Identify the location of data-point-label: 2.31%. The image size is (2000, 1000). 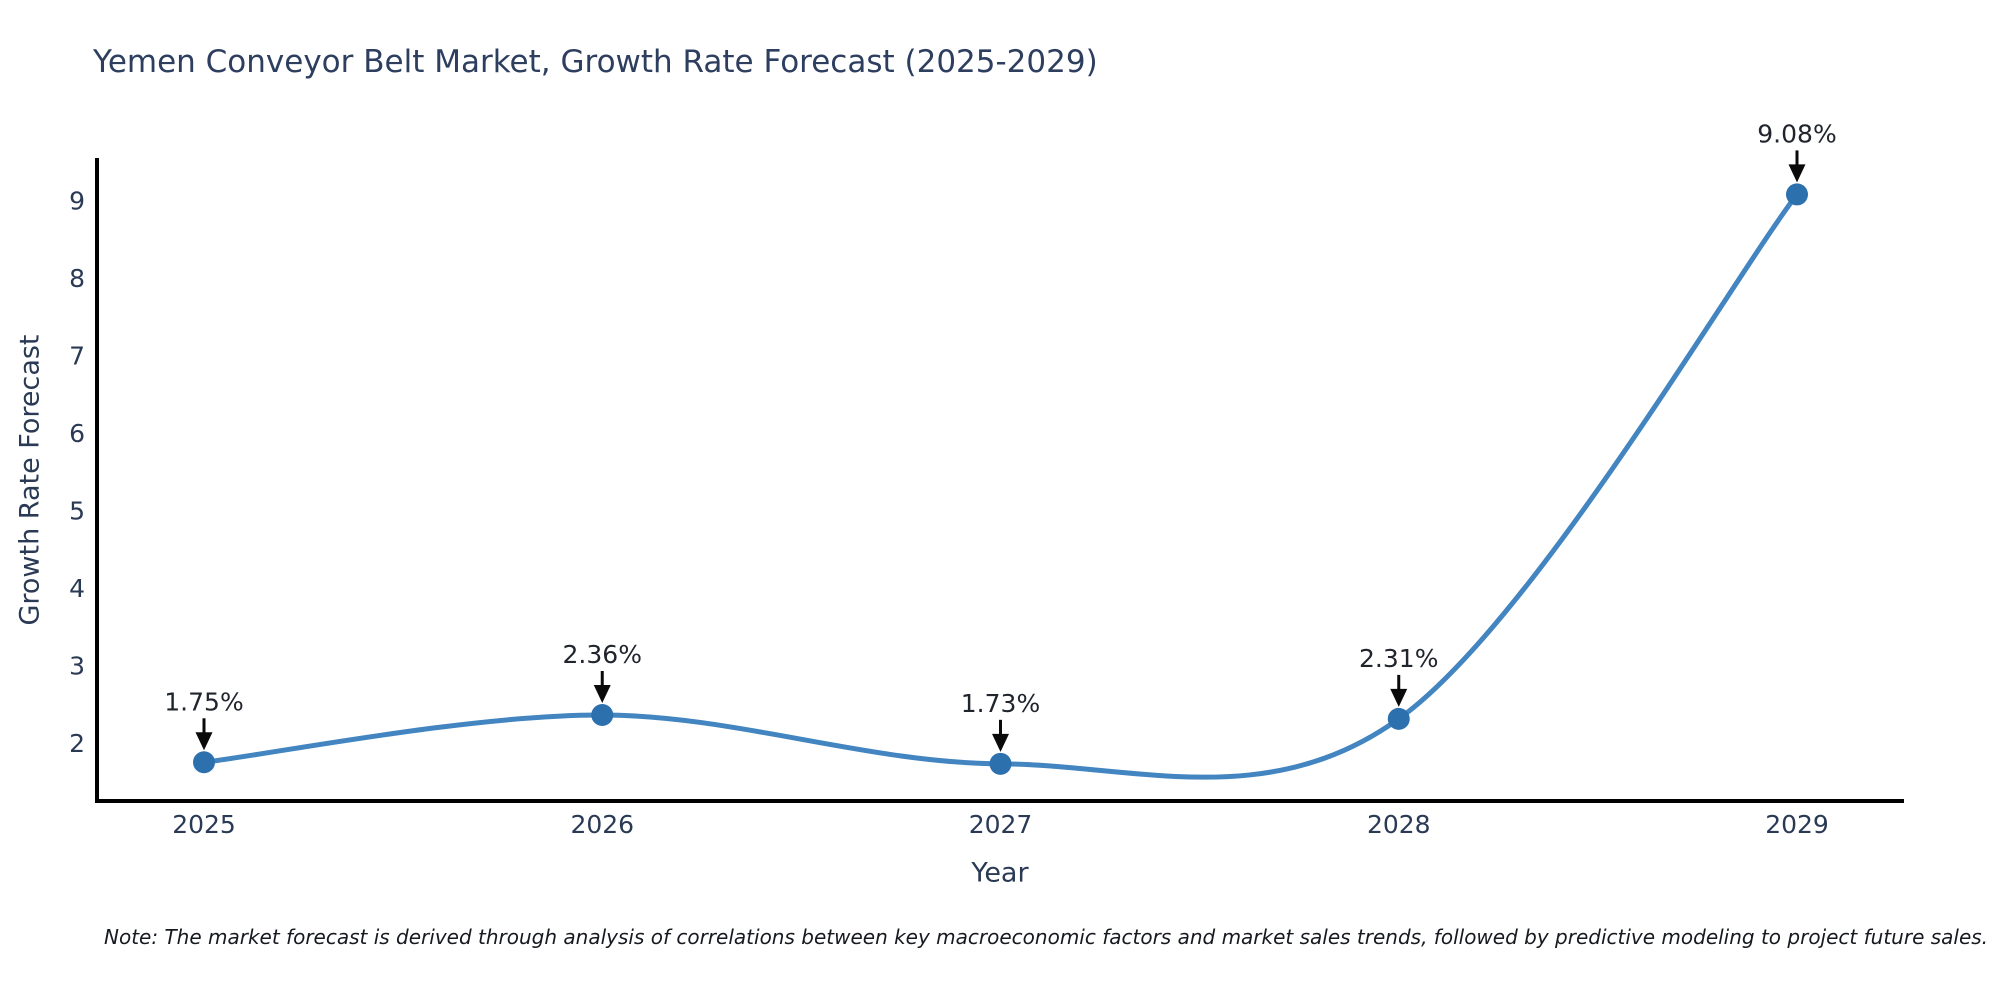
(1398, 658).